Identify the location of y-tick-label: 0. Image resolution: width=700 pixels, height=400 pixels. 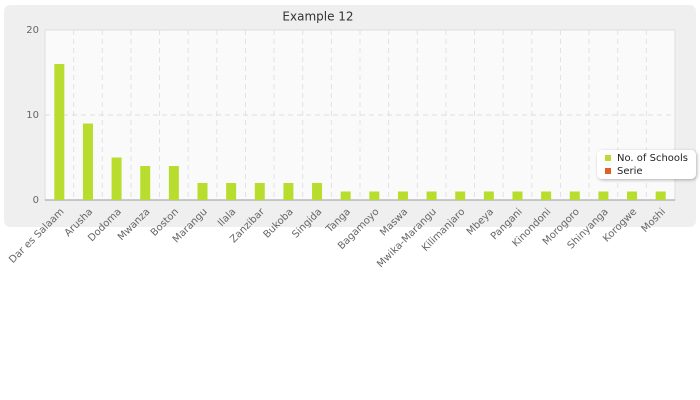
(36, 200).